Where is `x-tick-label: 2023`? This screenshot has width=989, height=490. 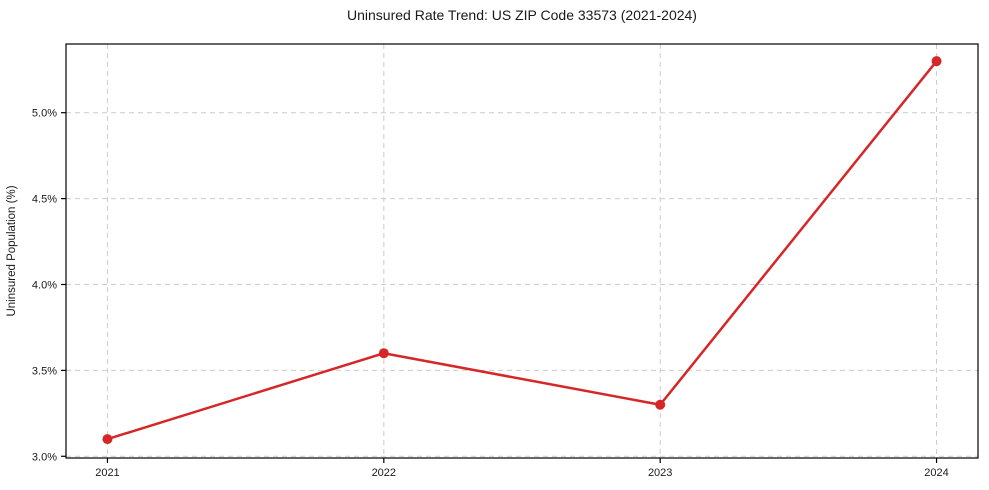
x-tick-label: 2023 is located at coordinates (660, 473).